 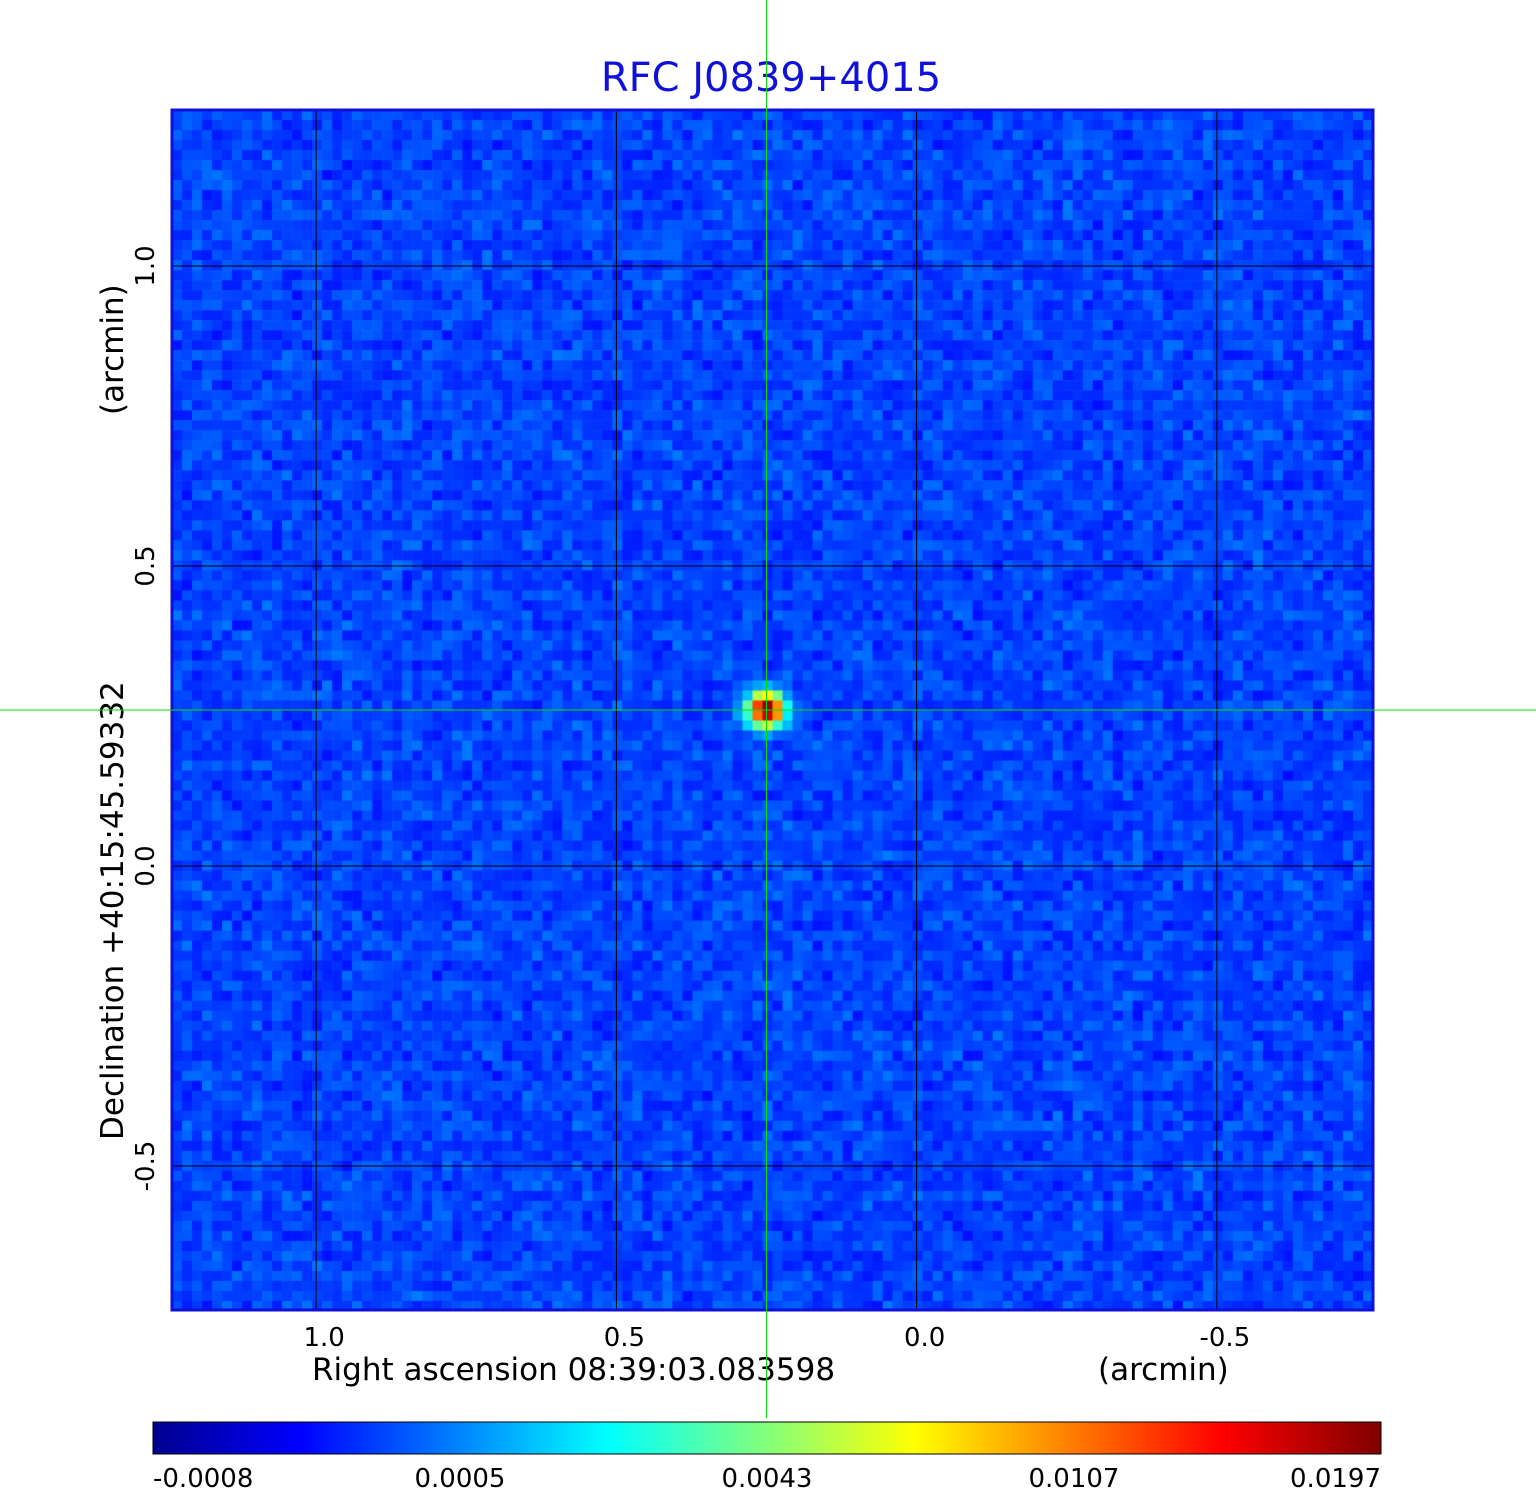 What do you see at coordinates (771, 78) in the screenshot?
I see `chart-title: RFC J0839+4015` at bounding box center [771, 78].